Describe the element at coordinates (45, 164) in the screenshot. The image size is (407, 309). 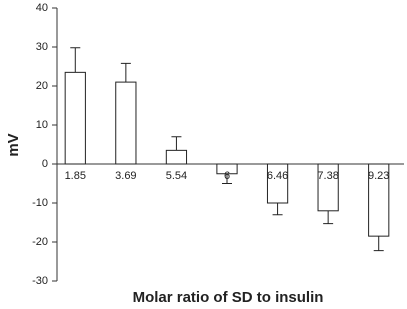
I see `y-tick-label: 0` at that location.